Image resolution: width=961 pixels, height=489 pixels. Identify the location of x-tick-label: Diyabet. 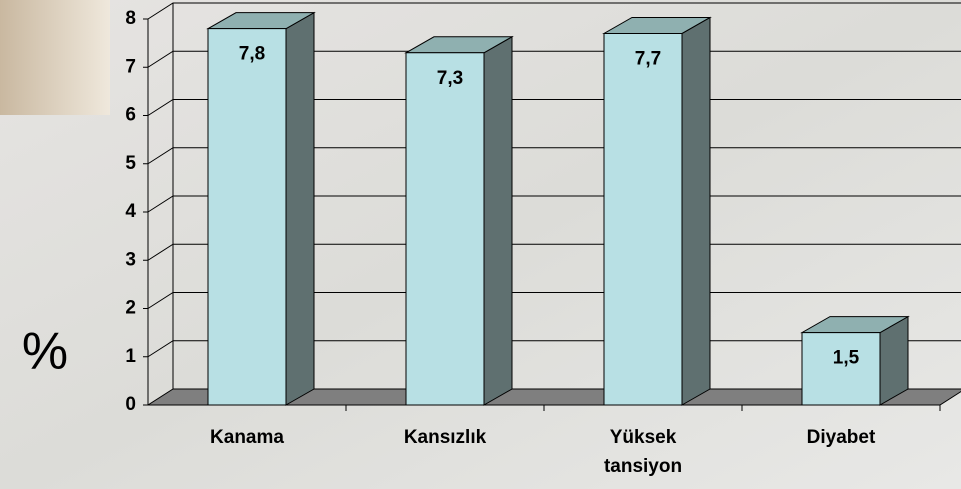
(841, 437).